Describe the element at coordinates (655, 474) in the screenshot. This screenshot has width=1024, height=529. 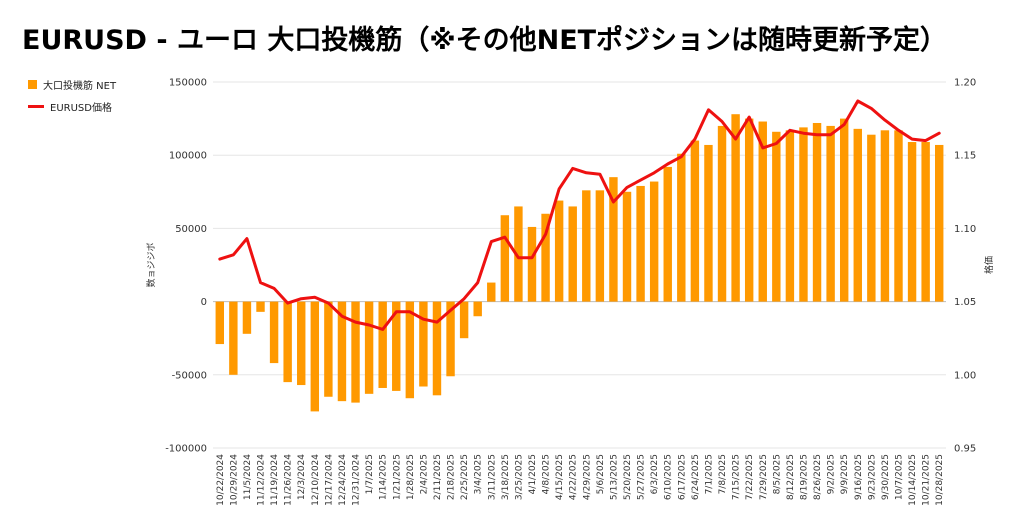
I see `x-tick-label: 6/3/2025` at that location.